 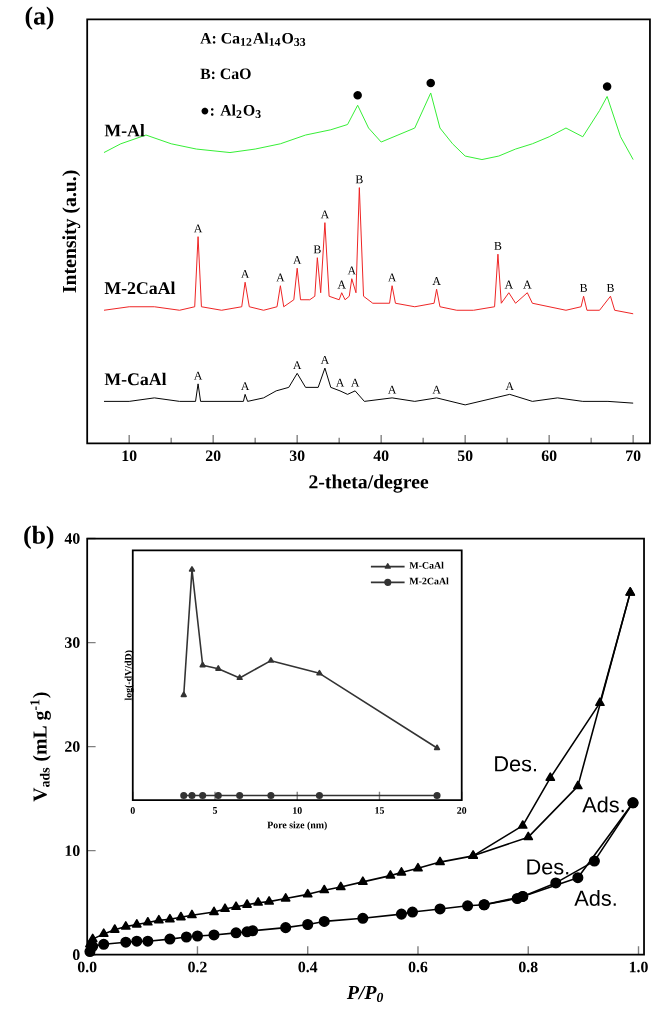 I want to click on series-label: M-CaAl, so click(x=135, y=379).